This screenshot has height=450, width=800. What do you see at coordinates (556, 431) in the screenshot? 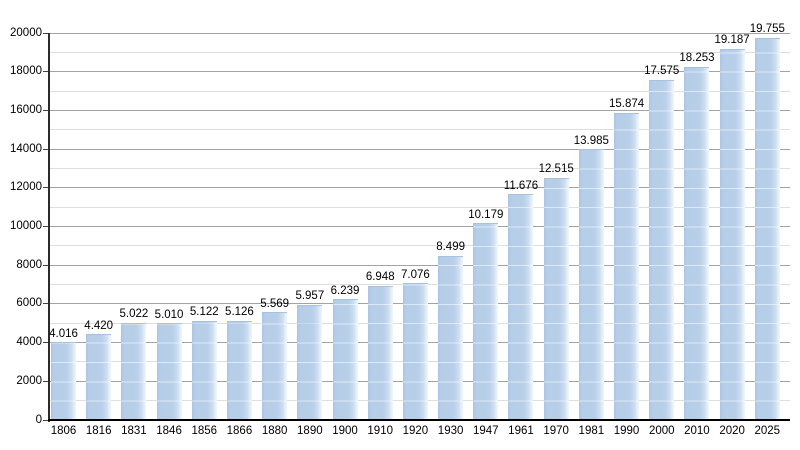
I see `x-axis-category-label: 1970` at bounding box center [556, 431].